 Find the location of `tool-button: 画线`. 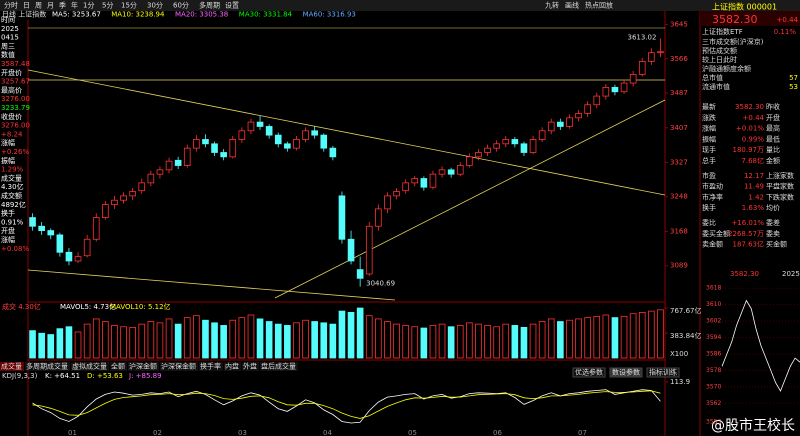

tool-button: 画线 is located at coordinates (572, 5).